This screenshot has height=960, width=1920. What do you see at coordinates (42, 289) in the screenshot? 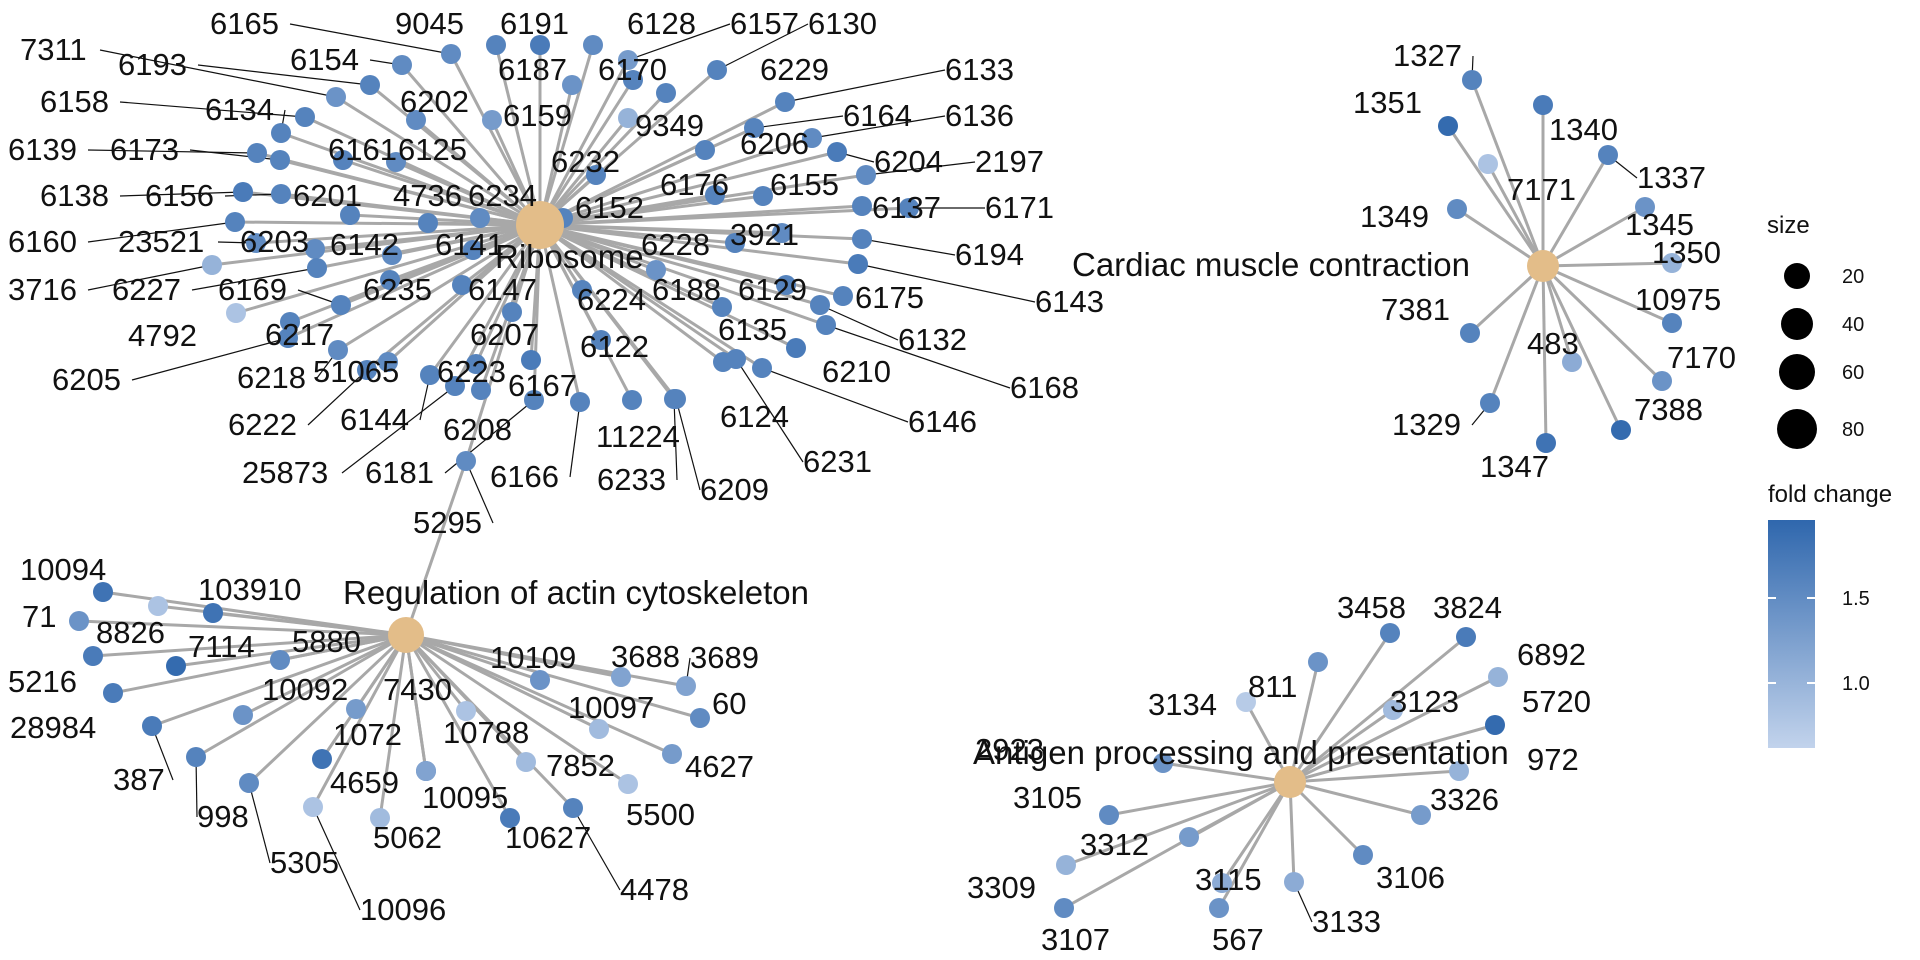
I see `gene-label-3716: 3716` at bounding box center [42, 289].